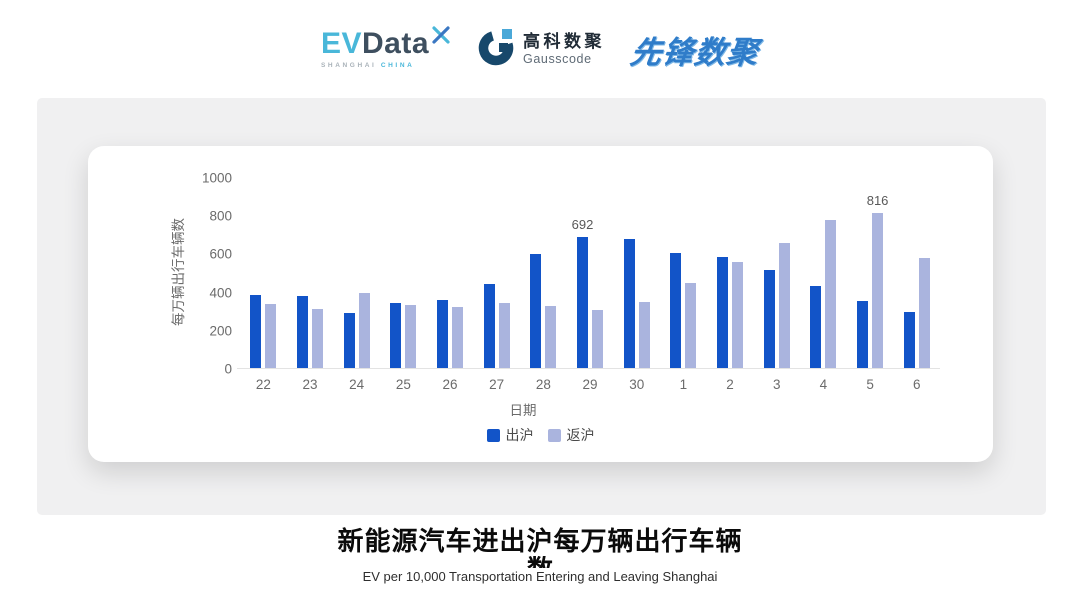 The width and height of the screenshot is (1080, 608). I want to click on bar-出沪-28, so click(536, 311).